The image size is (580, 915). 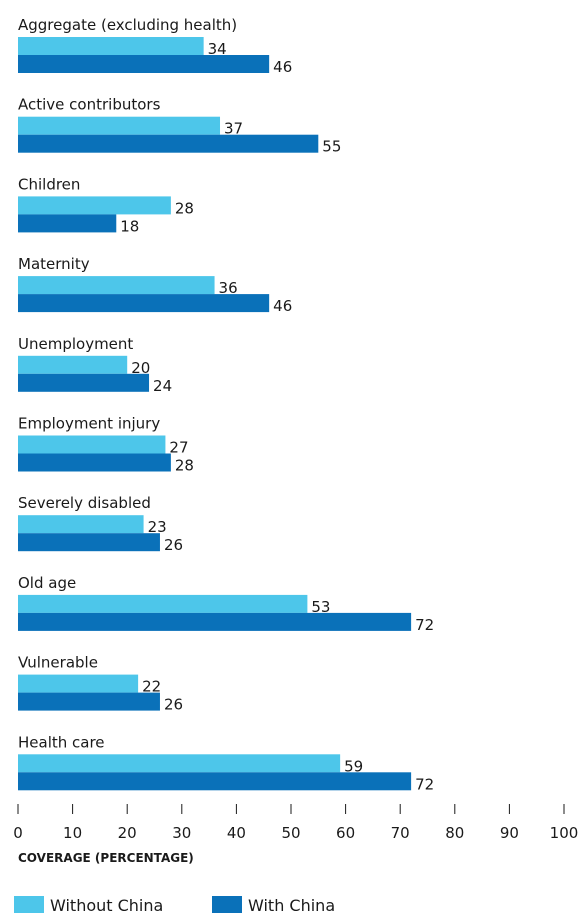 I want to click on category-label: Aggregate (excluding health), so click(x=127, y=25).